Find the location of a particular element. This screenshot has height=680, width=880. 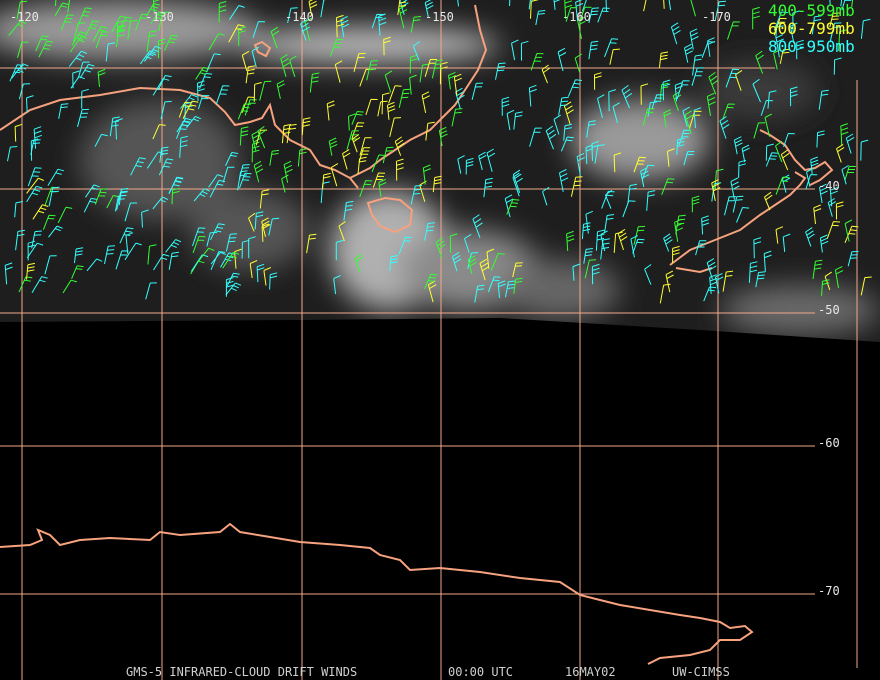

footer-text: 00:00 UTC is located at coordinates (480, 672).